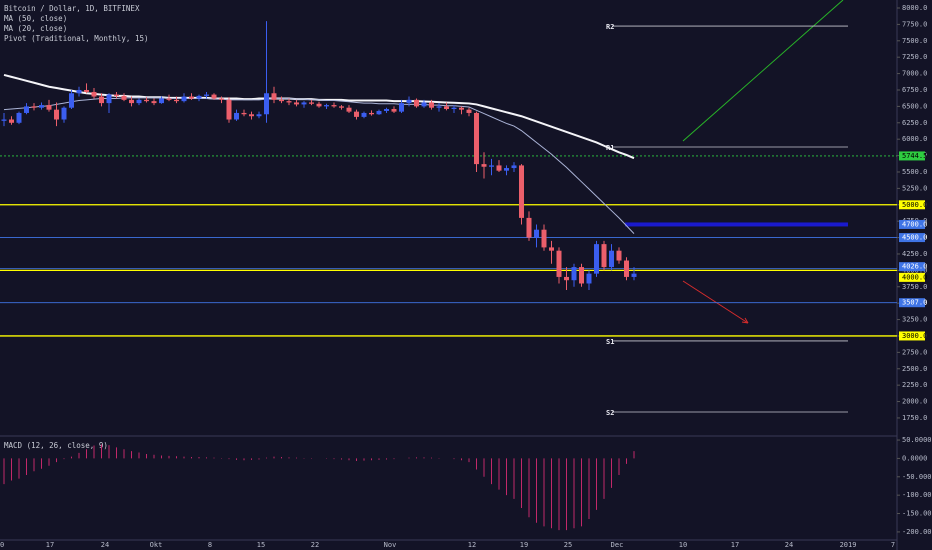 This screenshot has height=550, width=932. I want to click on y-tick-label: 2750.0, so click(914, 352).